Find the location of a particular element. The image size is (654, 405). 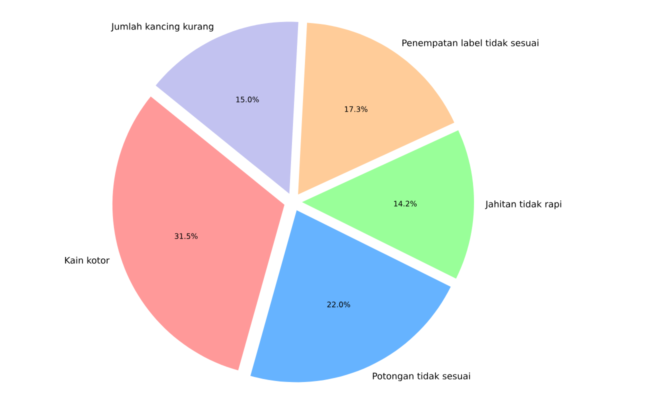

slice-label: Potongan tidak sesuai is located at coordinates (421, 377).